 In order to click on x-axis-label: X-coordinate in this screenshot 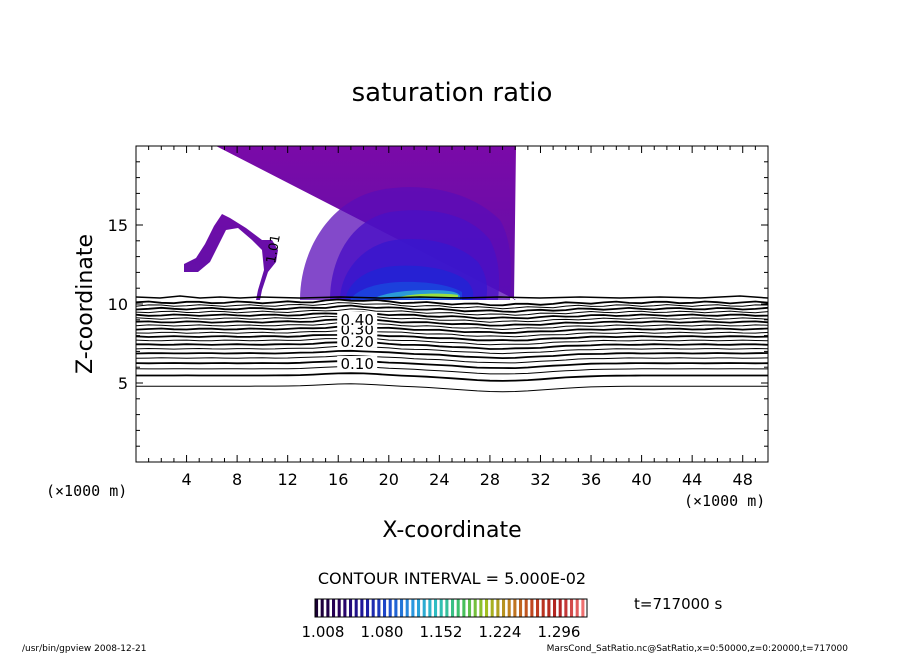, I will do `click(451, 530)`.